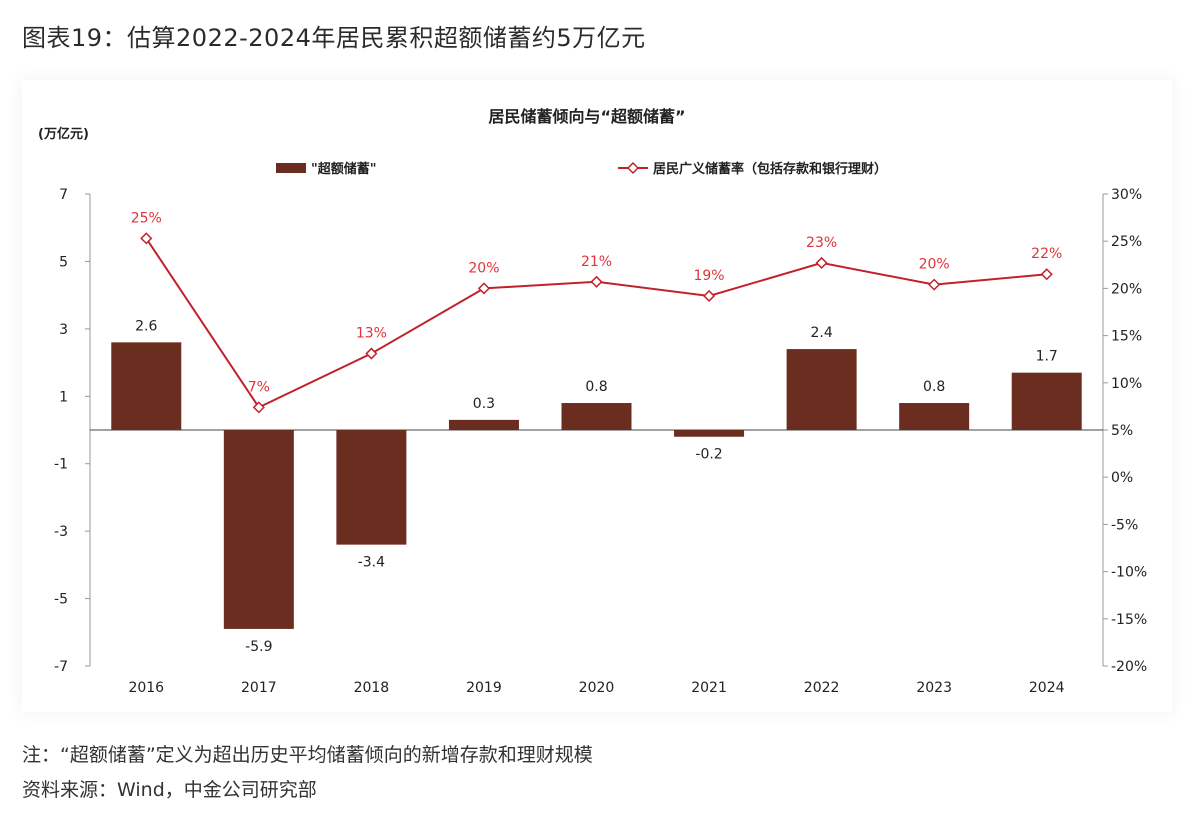 This screenshot has width=1191, height=818. I want to click on left-axis-tick-label: -7, so click(61, 667).